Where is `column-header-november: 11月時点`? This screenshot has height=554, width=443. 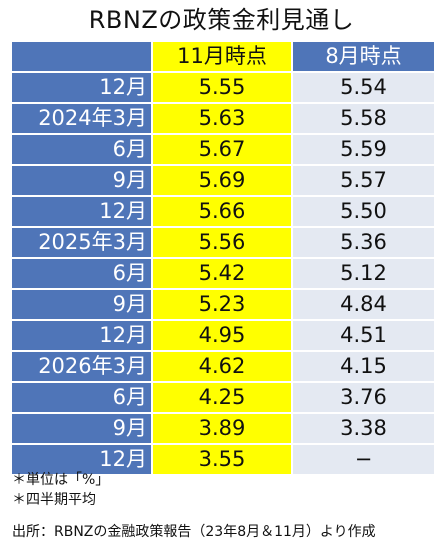
column-header-november: 11月時点 is located at coordinates (223, 56).